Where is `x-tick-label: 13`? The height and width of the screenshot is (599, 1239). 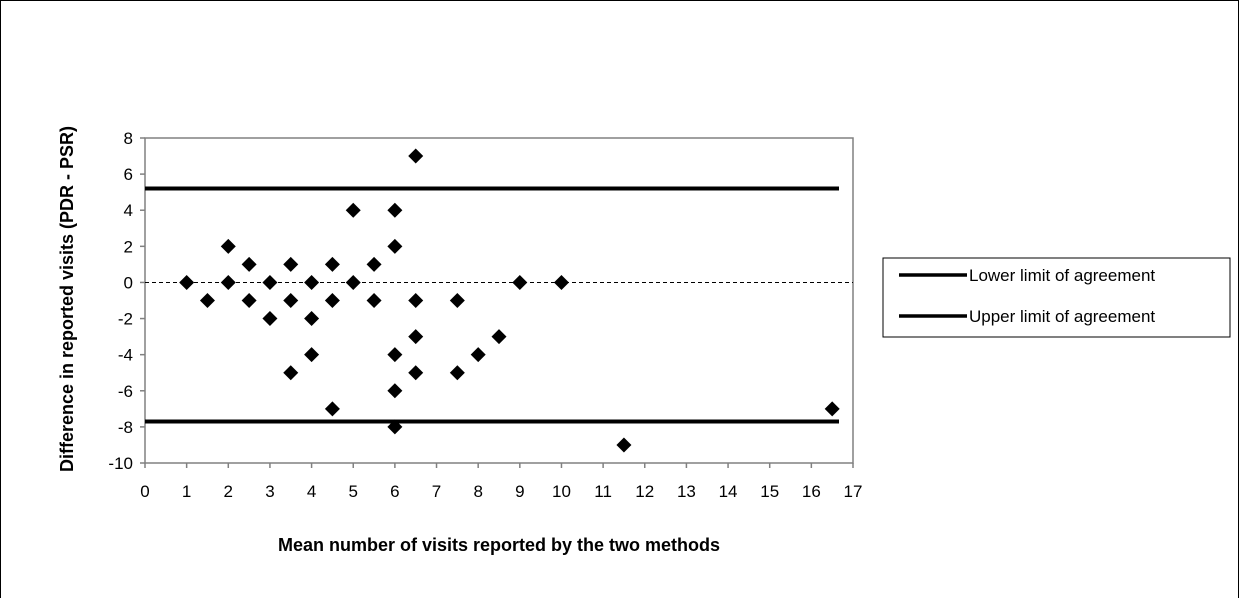 x-tick-label: 13 is located at coordinates (686, 491).